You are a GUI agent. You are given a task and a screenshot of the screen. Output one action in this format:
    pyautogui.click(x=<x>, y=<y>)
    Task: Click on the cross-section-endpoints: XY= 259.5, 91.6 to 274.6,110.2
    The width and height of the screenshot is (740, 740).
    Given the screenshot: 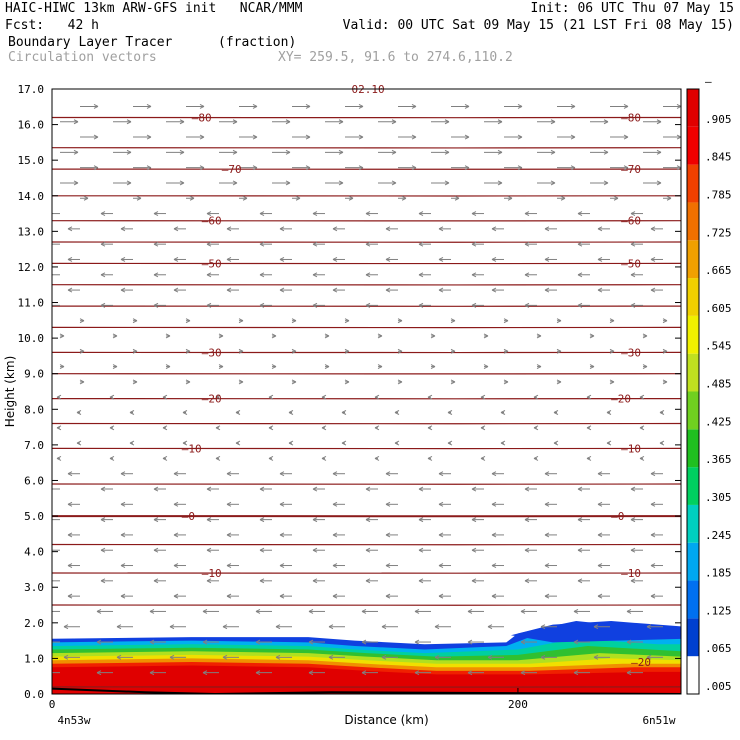 What is the action you would take?
    pyautogui.click(x=395, y=57)
    